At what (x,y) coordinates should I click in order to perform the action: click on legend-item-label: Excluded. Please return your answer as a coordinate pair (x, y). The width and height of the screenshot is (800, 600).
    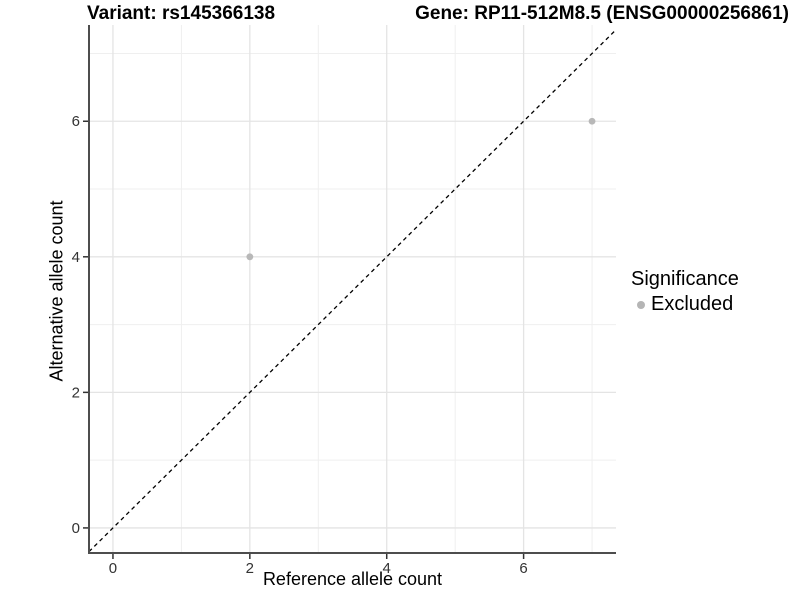
    Looking at the image, I should click on (692, 304).